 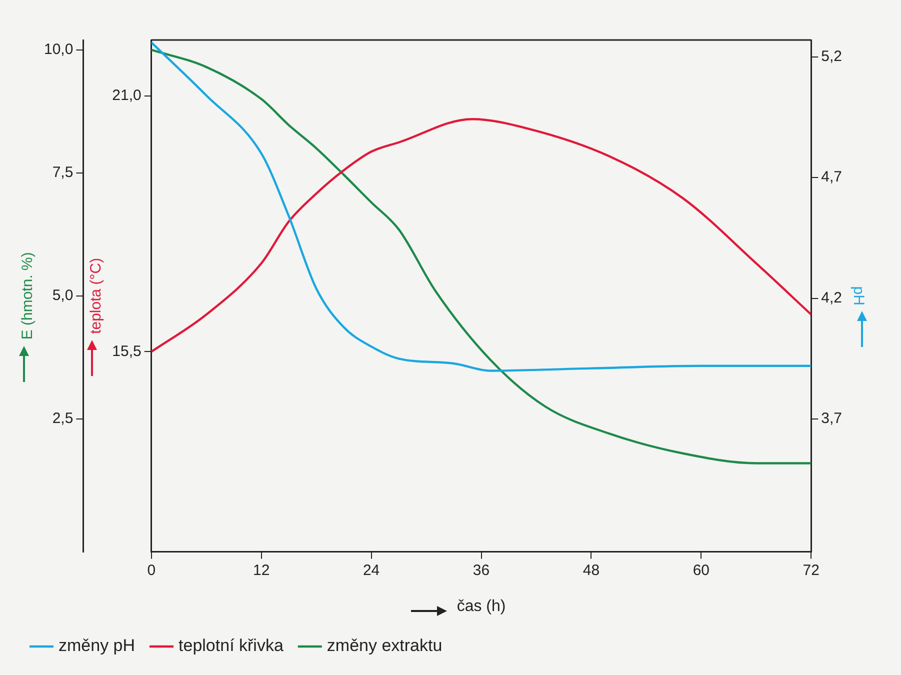 I want to click on x-tick-label: 24, so click(x=371, y=570).